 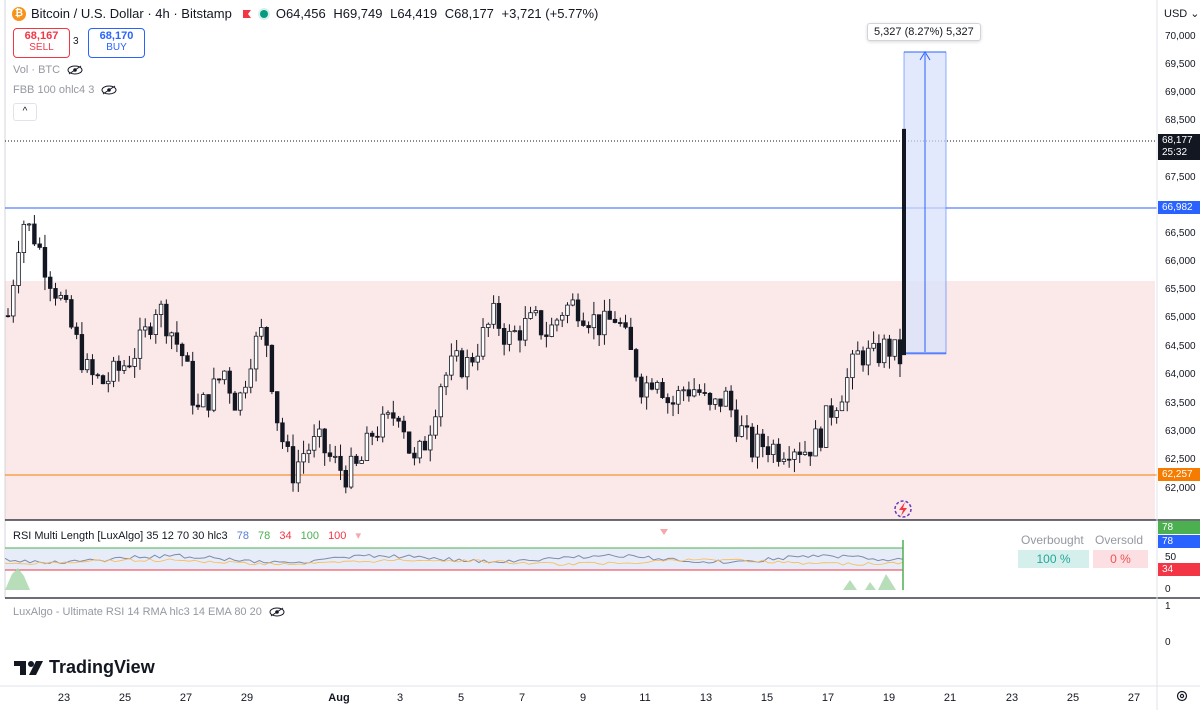 I want to click on rsi-value-2: 78, so click(x=264, y=536).